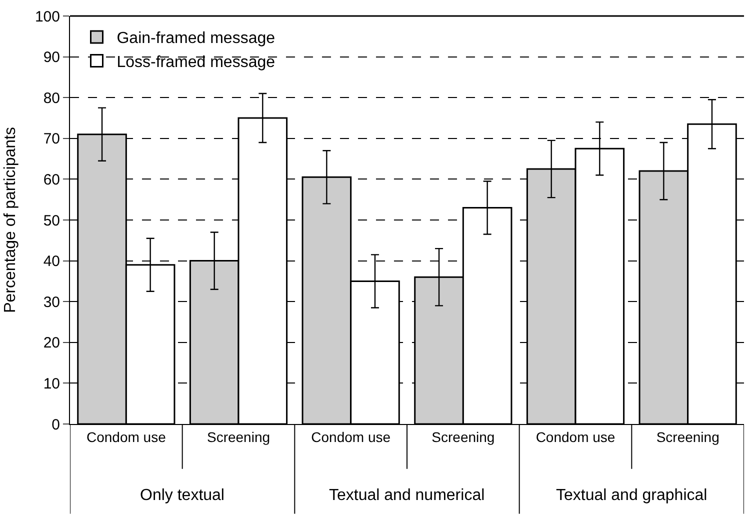 The image size is (752, 519). I want to click on legend-label: Gain-framed message, so click(196, 39).